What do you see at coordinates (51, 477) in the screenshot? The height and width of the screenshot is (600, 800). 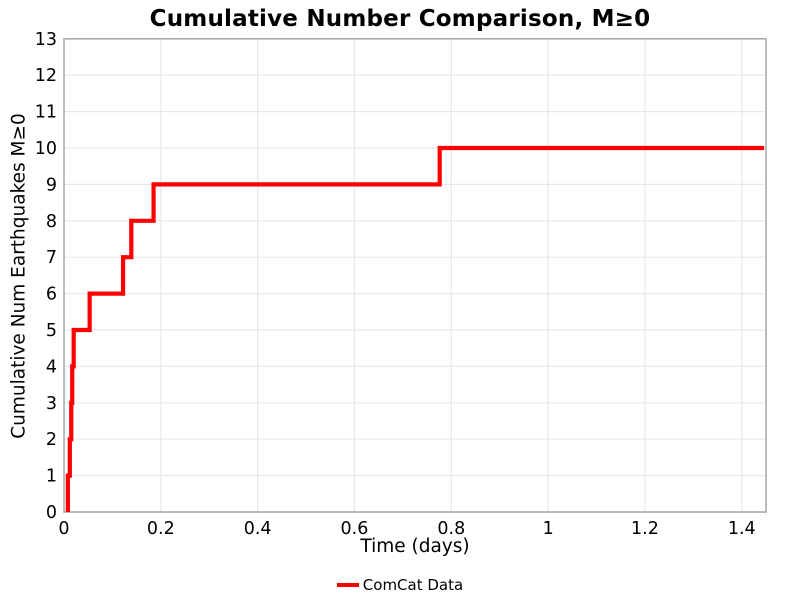 I see `y-tick-label: 1` at bounding box center [51, 477].